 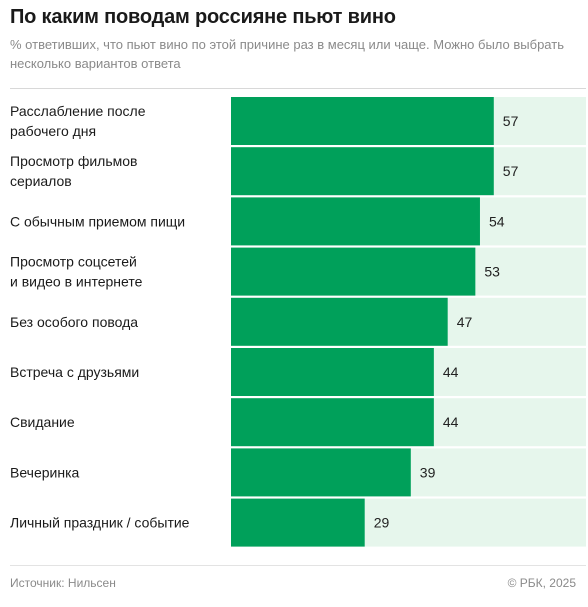 I want to click on category-label: Личный праздник / событие, so click(x=100, y=523).